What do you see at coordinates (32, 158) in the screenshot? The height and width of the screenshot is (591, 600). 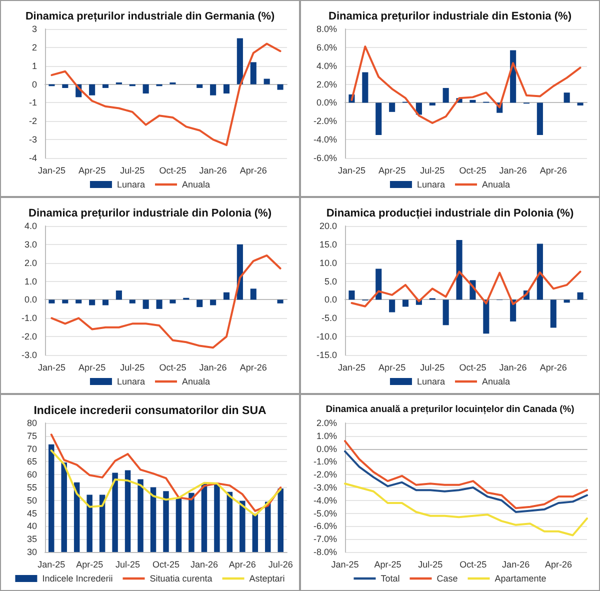 I see `y-tick-label: -4` at bounding box center [32, 158].